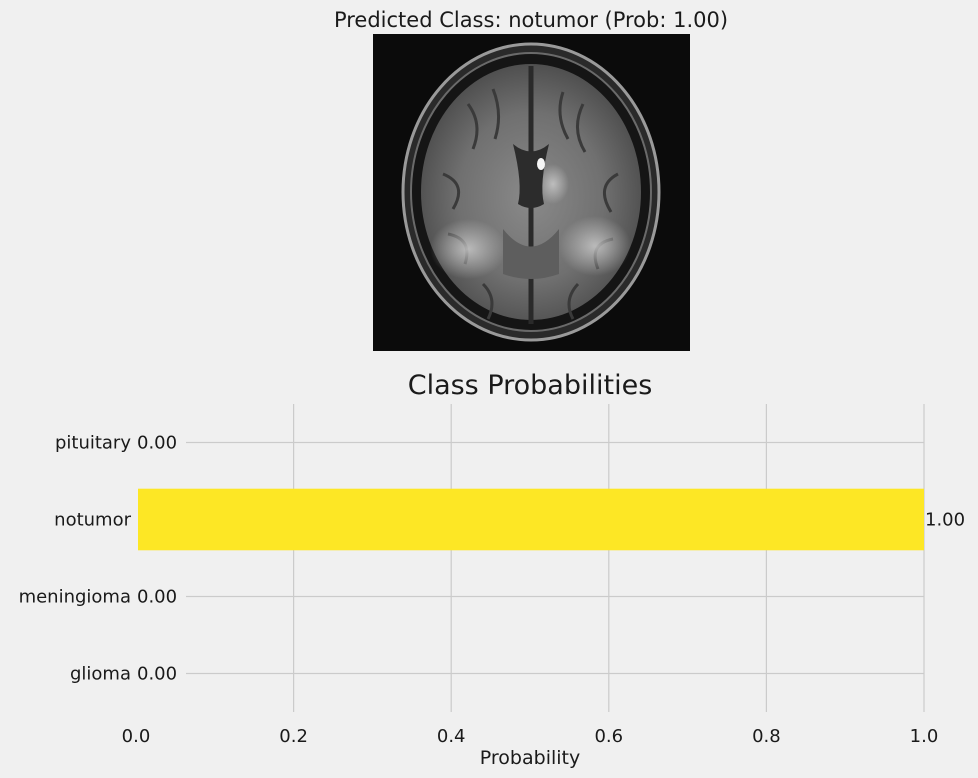 The width and height of the screenshot is (978, 778). What do you see at coordinates (75, 597) in the screenshot?
I see `y-tick-label-meningioma: meningioma` at bounding box center [75, 597].